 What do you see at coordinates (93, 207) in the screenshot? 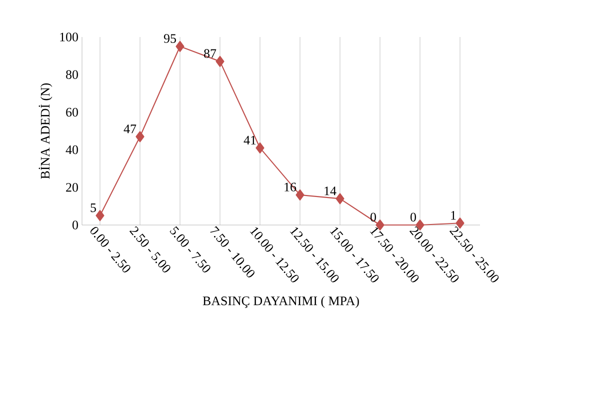
I see `data-label: 5` at bounding box center [93, 207].